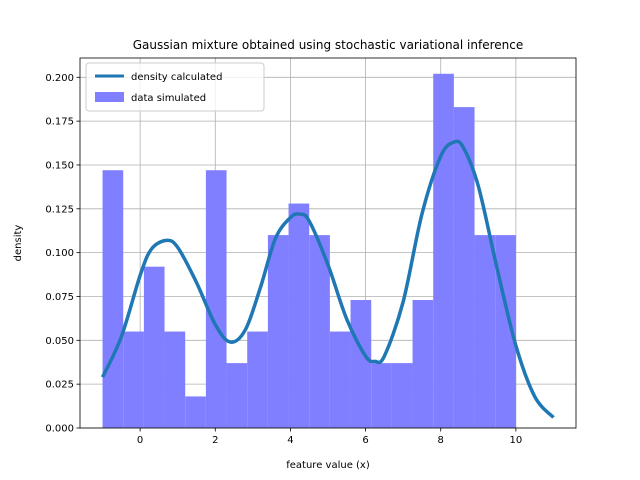  I want to click on legend: density calculated data simulated, so click(175, 87).